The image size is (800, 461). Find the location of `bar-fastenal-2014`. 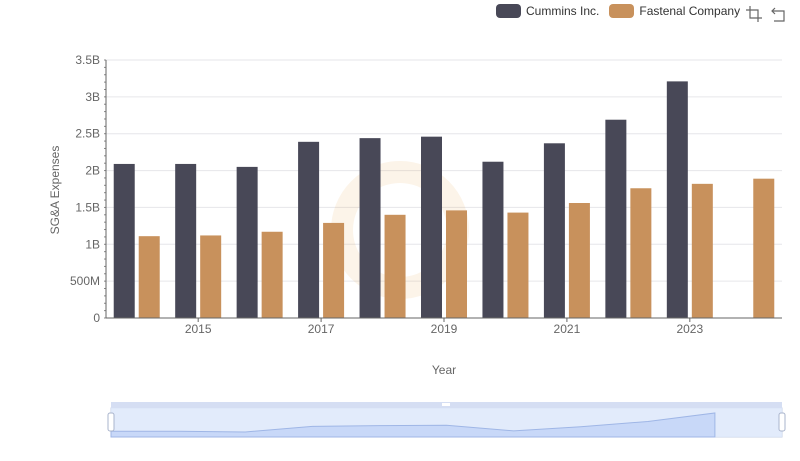

bar-fastenal-2014 is located at coordinates (149, 277).